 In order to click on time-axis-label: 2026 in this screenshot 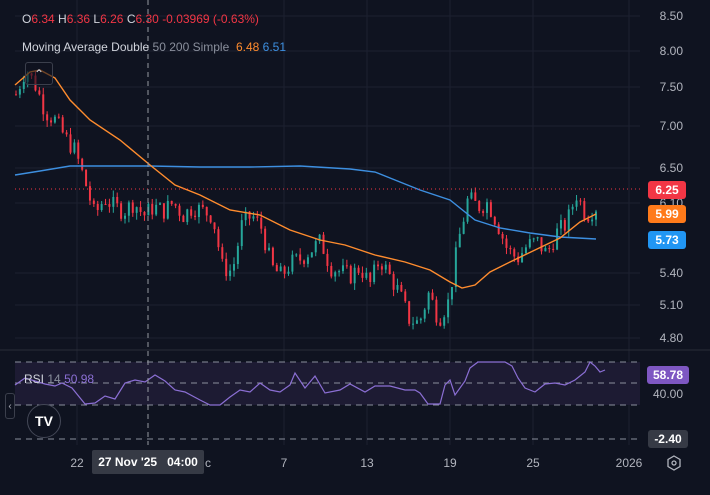, I will do `click(629, 463)`.